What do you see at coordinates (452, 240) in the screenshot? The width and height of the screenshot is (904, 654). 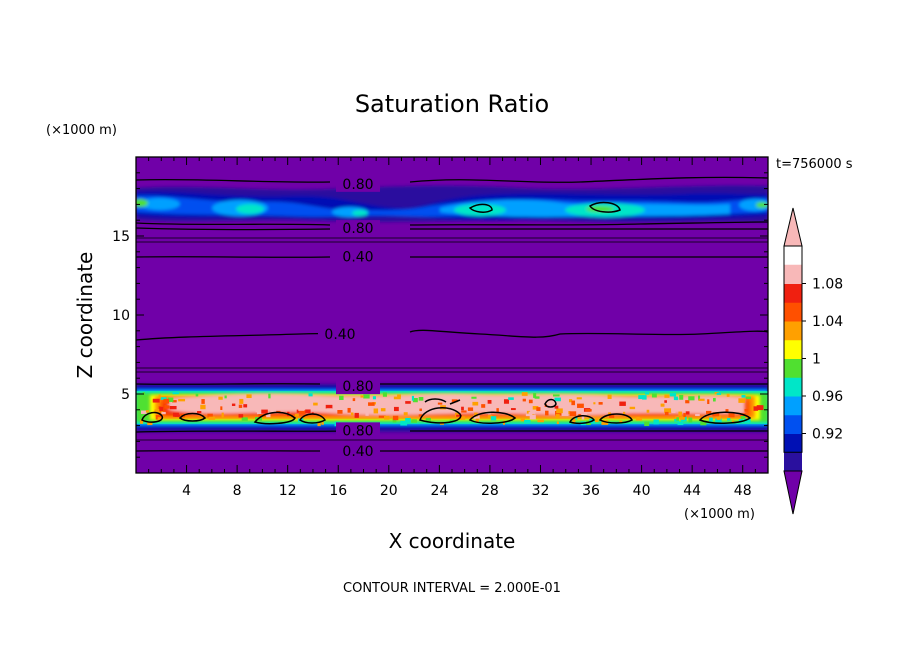 I see `contour-line-upper-fine` at bounding box center [452, 240].